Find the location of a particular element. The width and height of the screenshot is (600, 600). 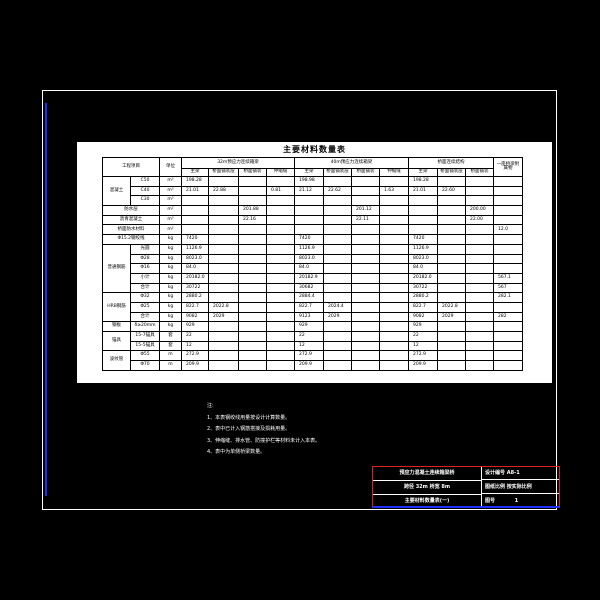

row-label: 沥青混凝土 is located at coordinates (131, 220).